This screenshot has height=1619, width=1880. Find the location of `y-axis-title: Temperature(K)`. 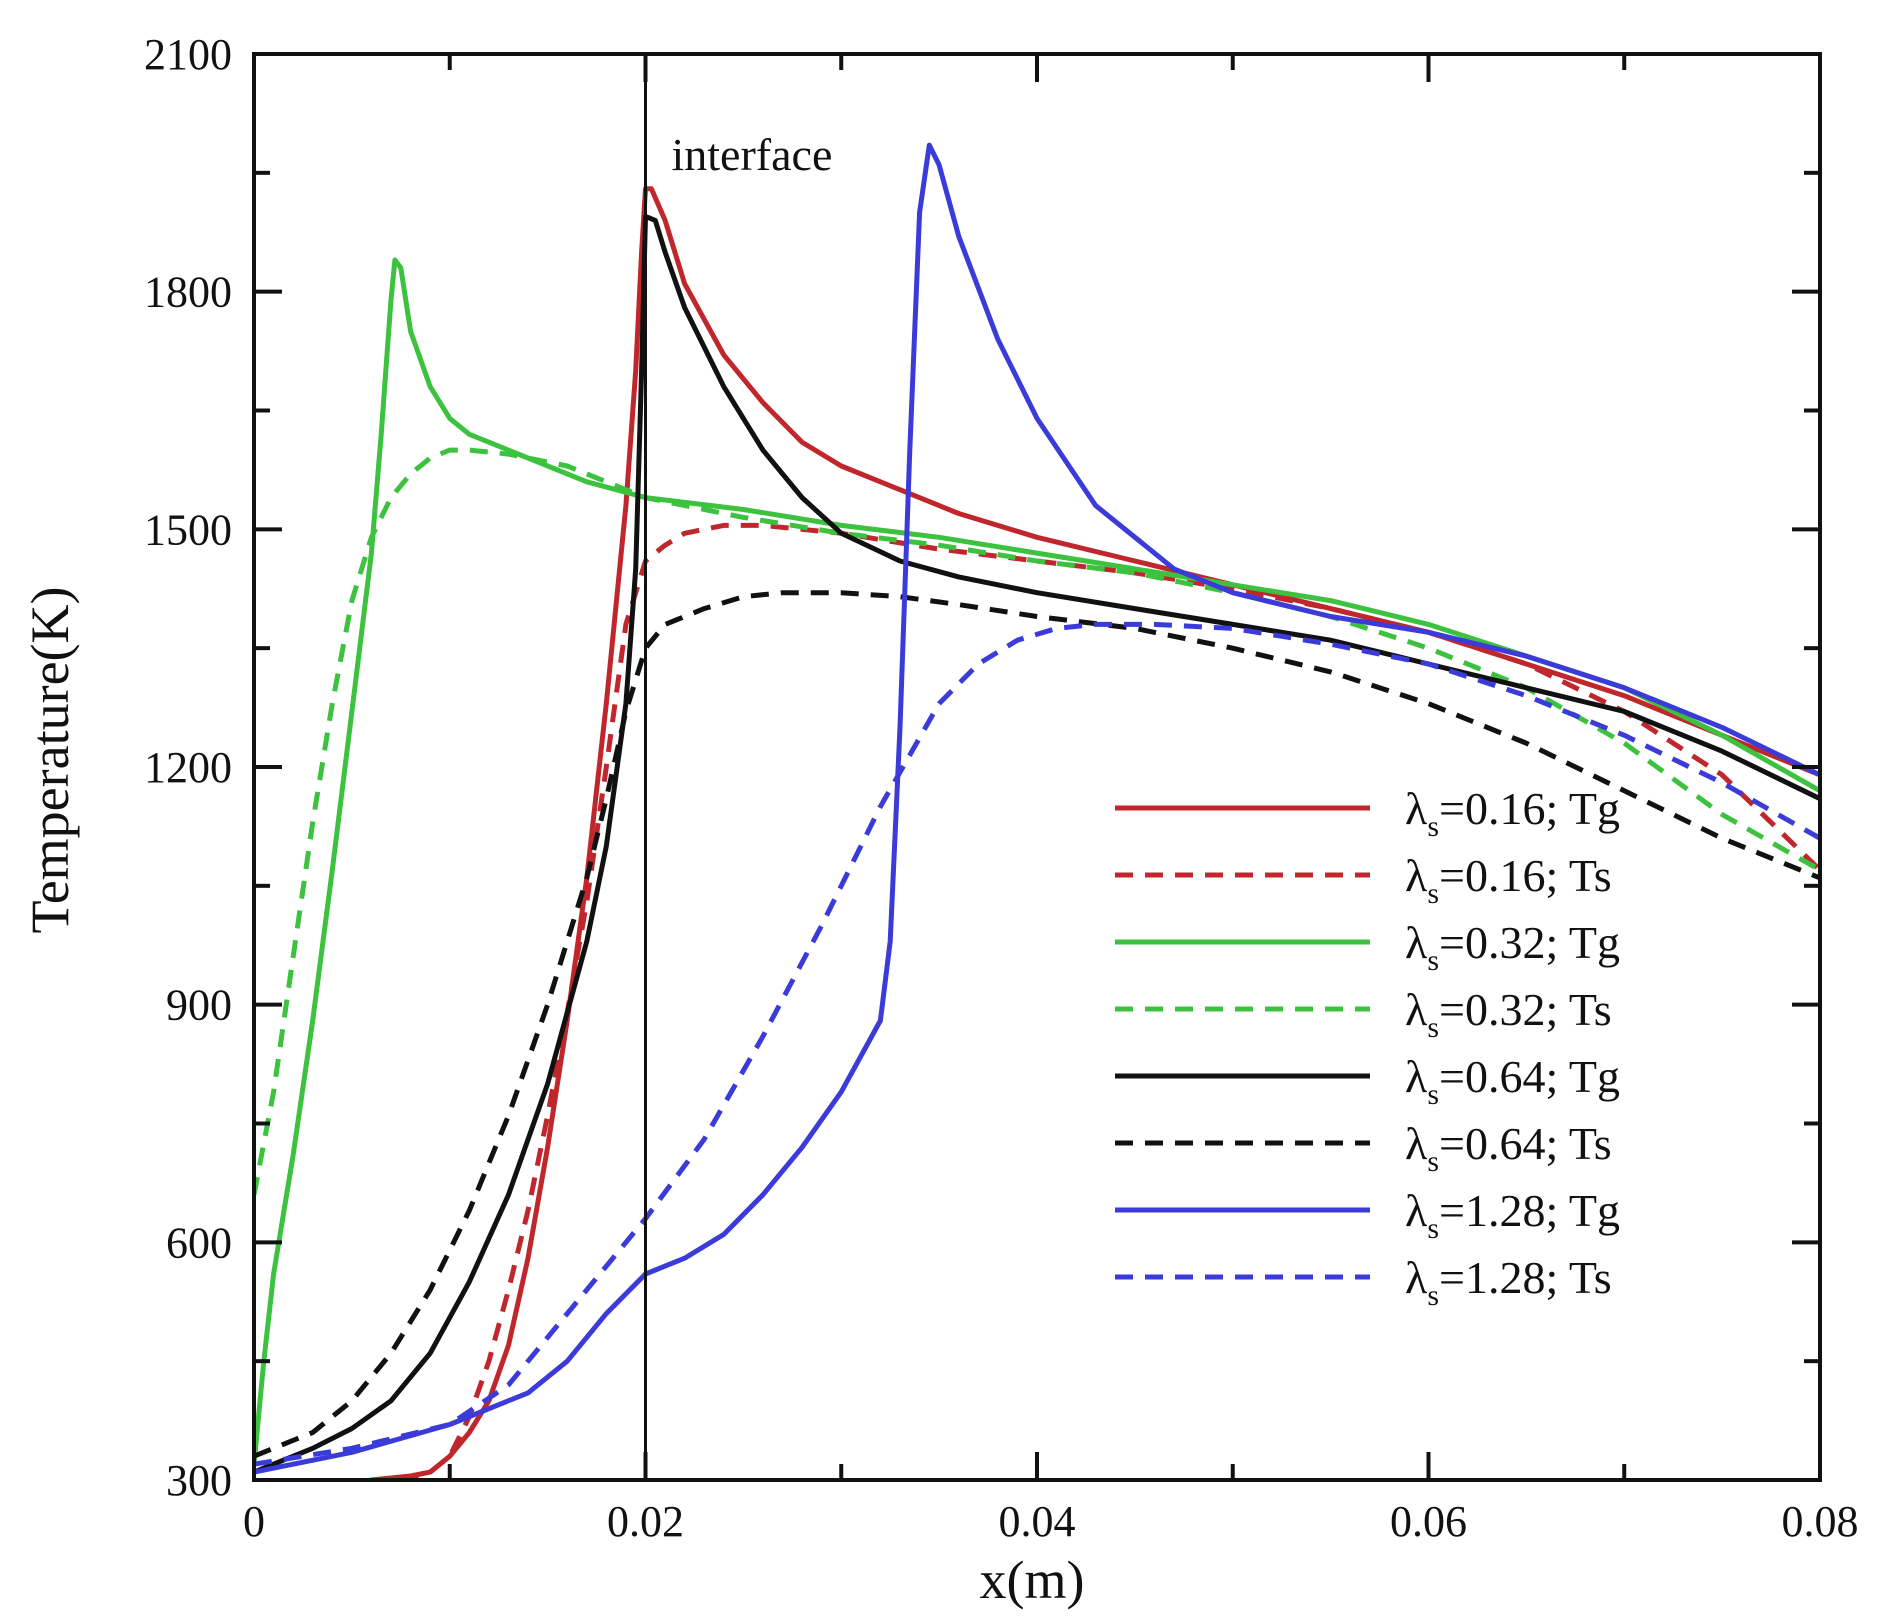

y-axis-title: Temperature(K) is located at coordinates (50, 759).